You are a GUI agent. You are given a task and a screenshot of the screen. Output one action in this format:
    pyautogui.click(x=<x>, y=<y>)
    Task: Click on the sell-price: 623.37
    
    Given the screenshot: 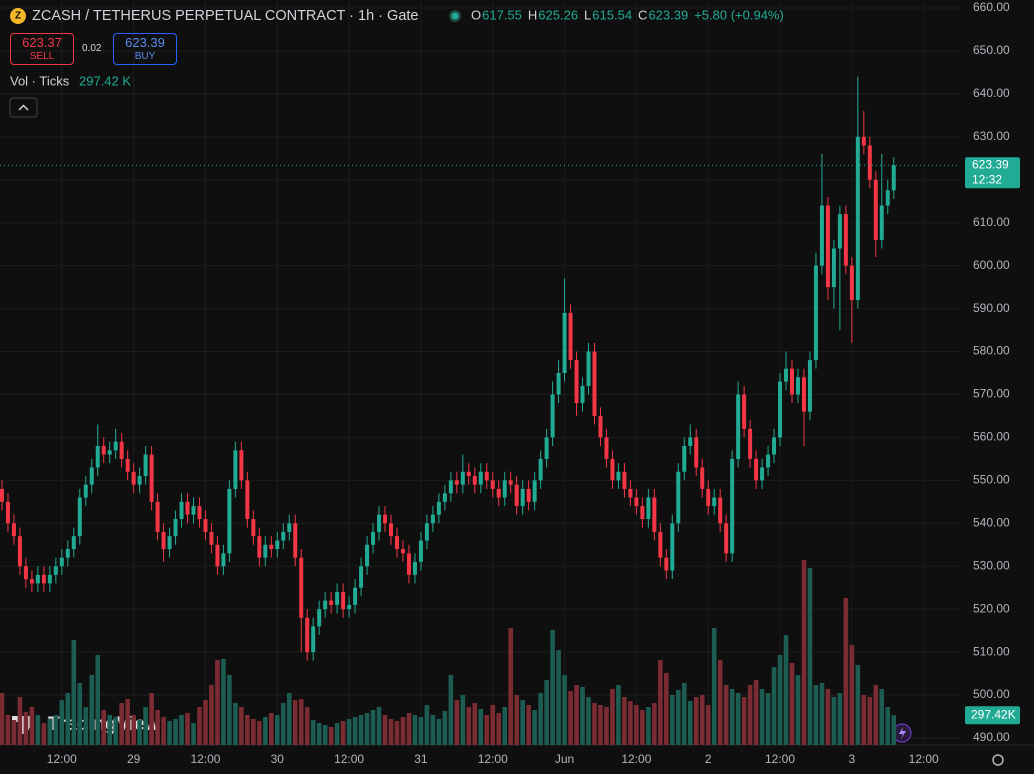 What is the action you would take?
    pyautogui.click(x=42, y=42)
    